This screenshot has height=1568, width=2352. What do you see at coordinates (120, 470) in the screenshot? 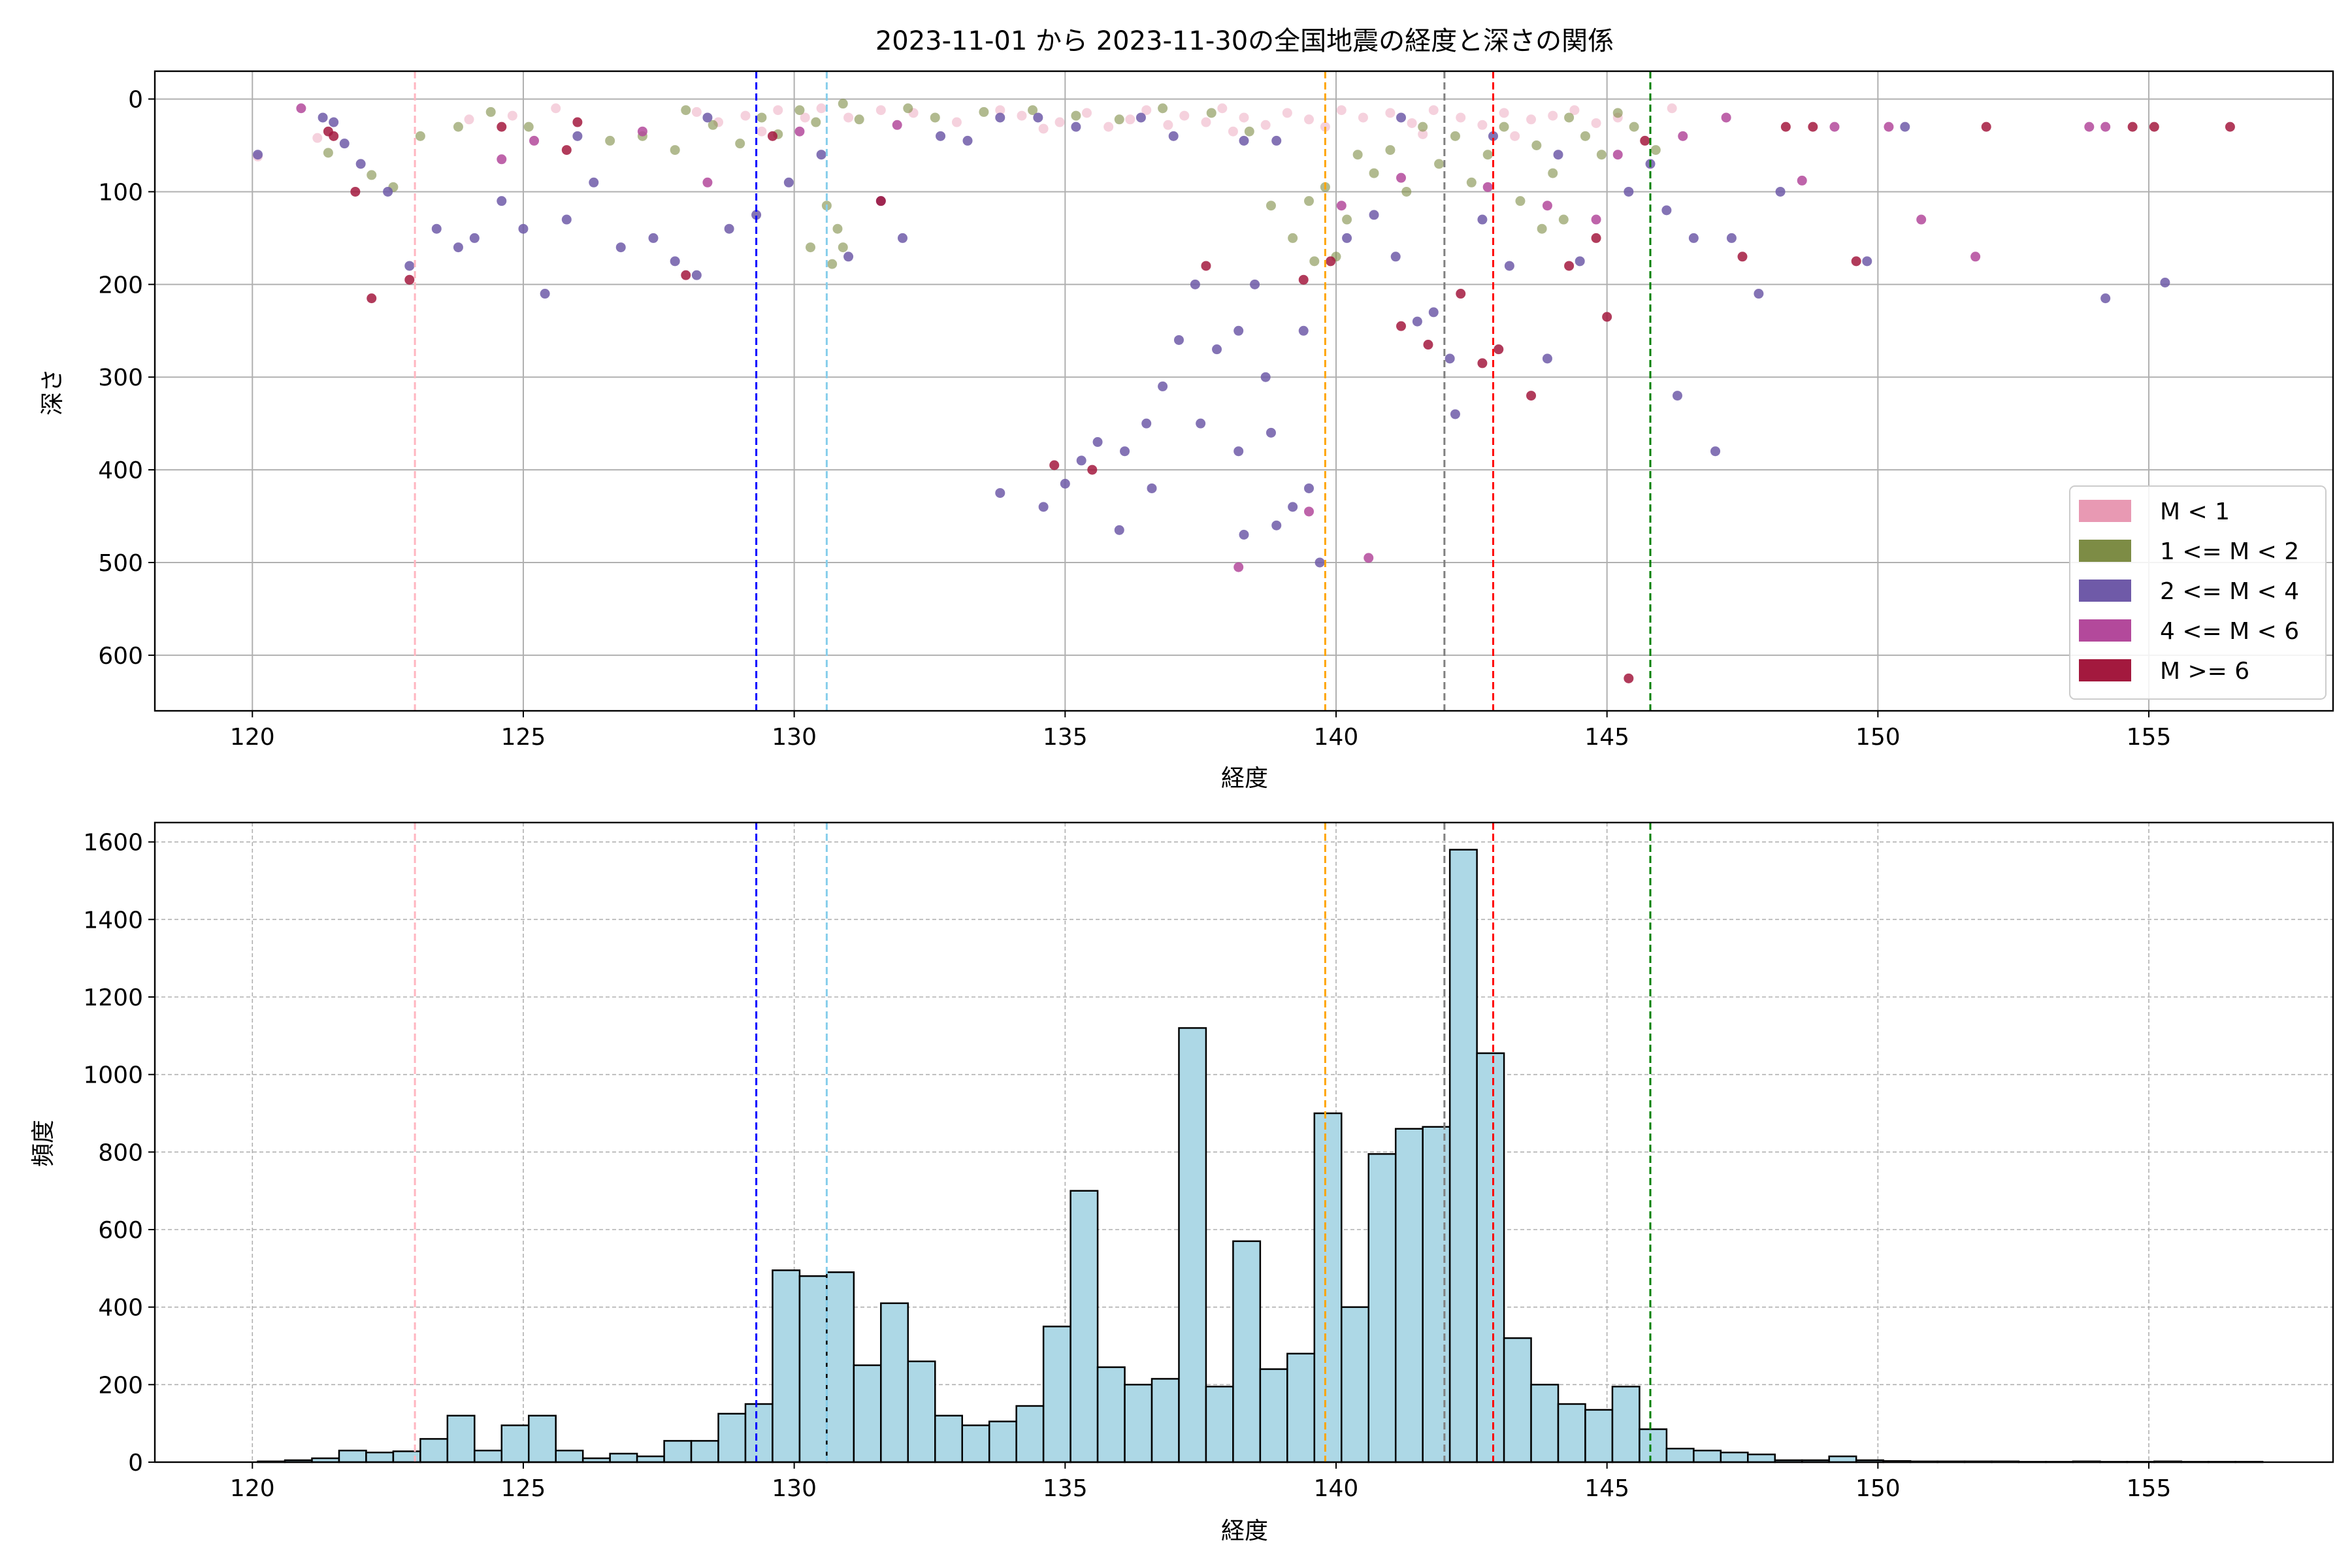
I see `scatter-y-tick-label: 400` at bounding box center [120, 470].